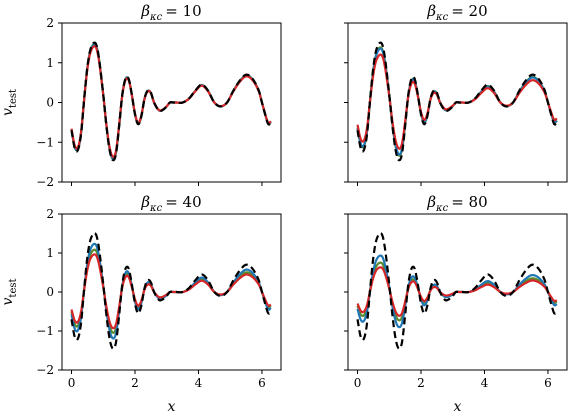  I want to click on panel-title: βκc = 20, so click(456, 12).